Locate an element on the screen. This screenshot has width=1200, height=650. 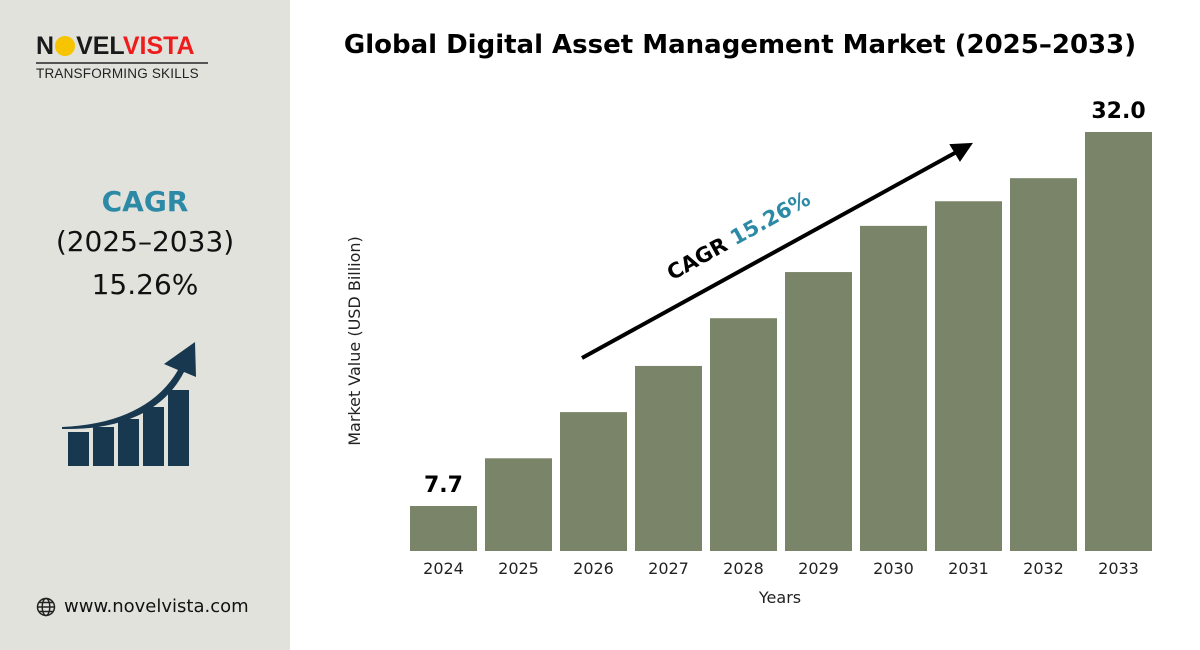
cagr-period: (2025–2033) is located at coordinates (145, 241).